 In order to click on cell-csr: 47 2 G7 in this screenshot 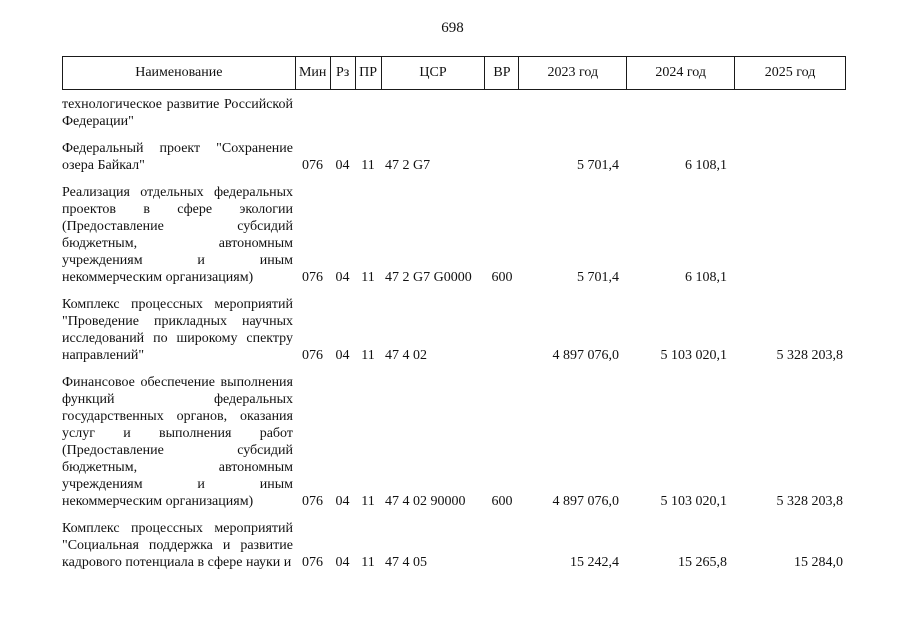, I will do `click(408, 165)`.